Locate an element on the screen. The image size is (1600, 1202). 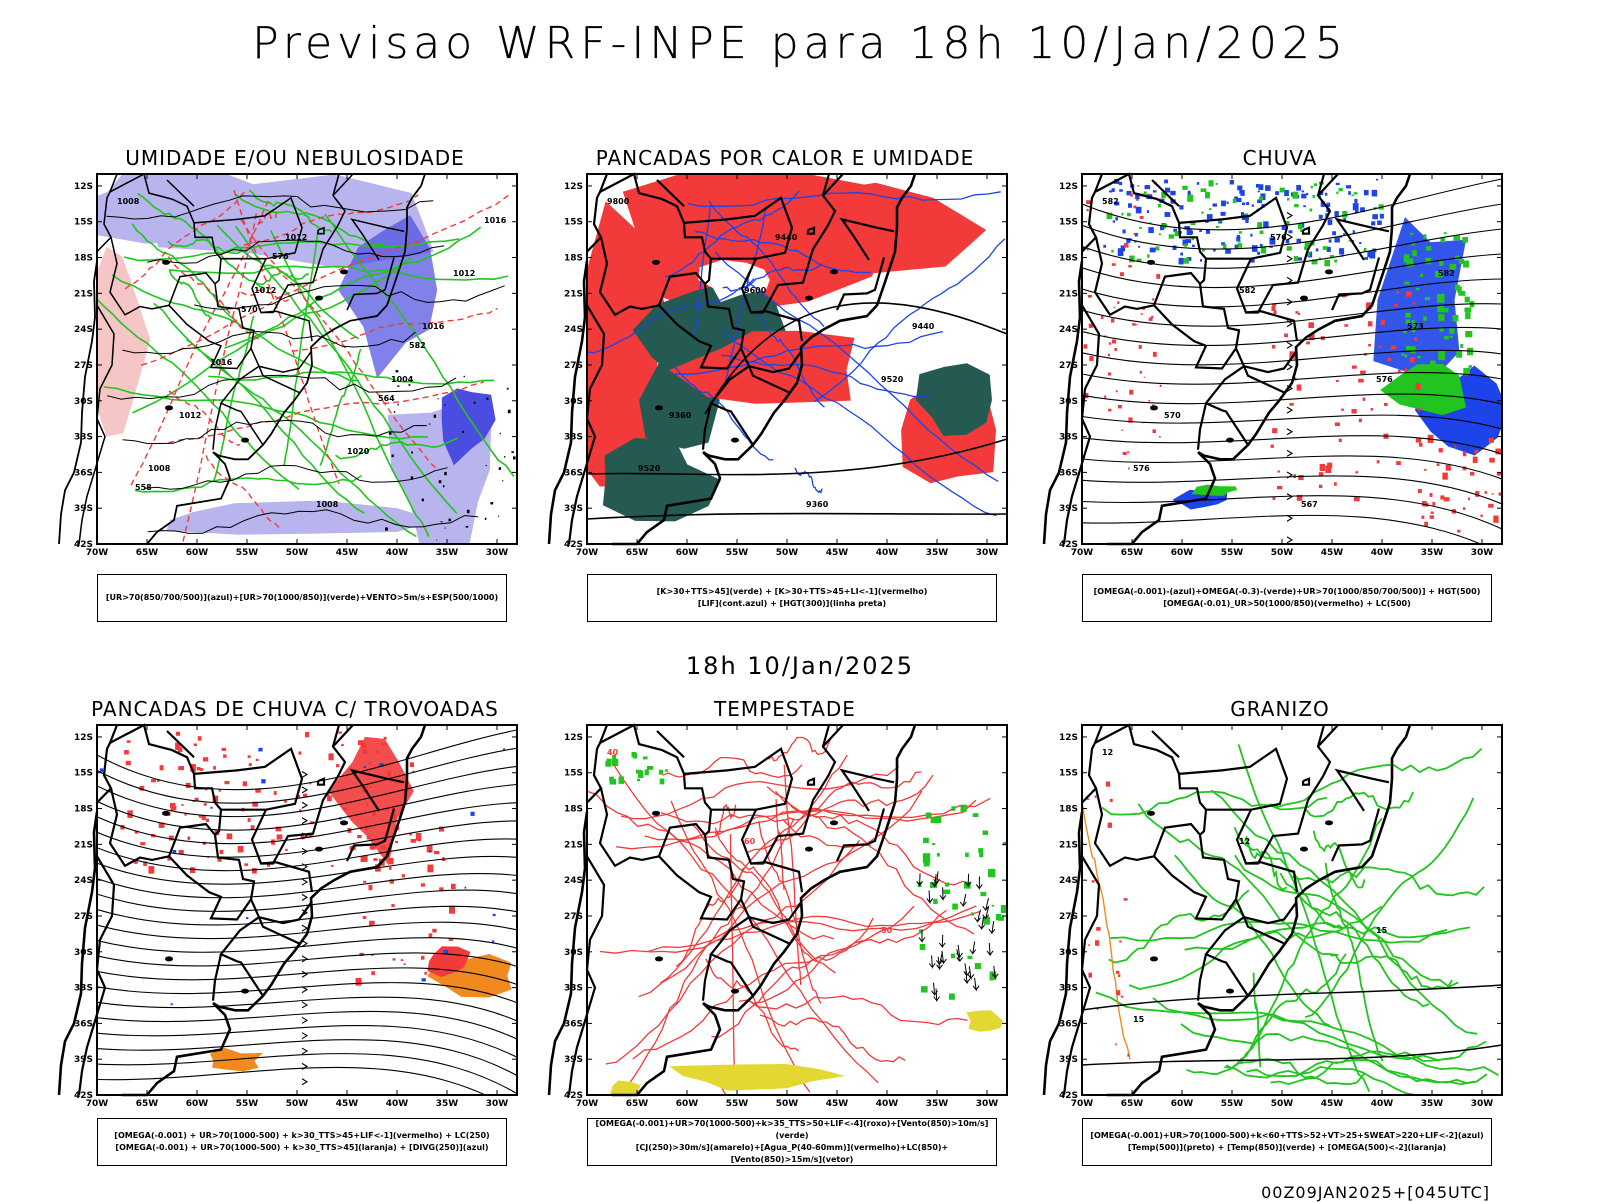
lc850-contour-red is located at coordinates (725, 820).